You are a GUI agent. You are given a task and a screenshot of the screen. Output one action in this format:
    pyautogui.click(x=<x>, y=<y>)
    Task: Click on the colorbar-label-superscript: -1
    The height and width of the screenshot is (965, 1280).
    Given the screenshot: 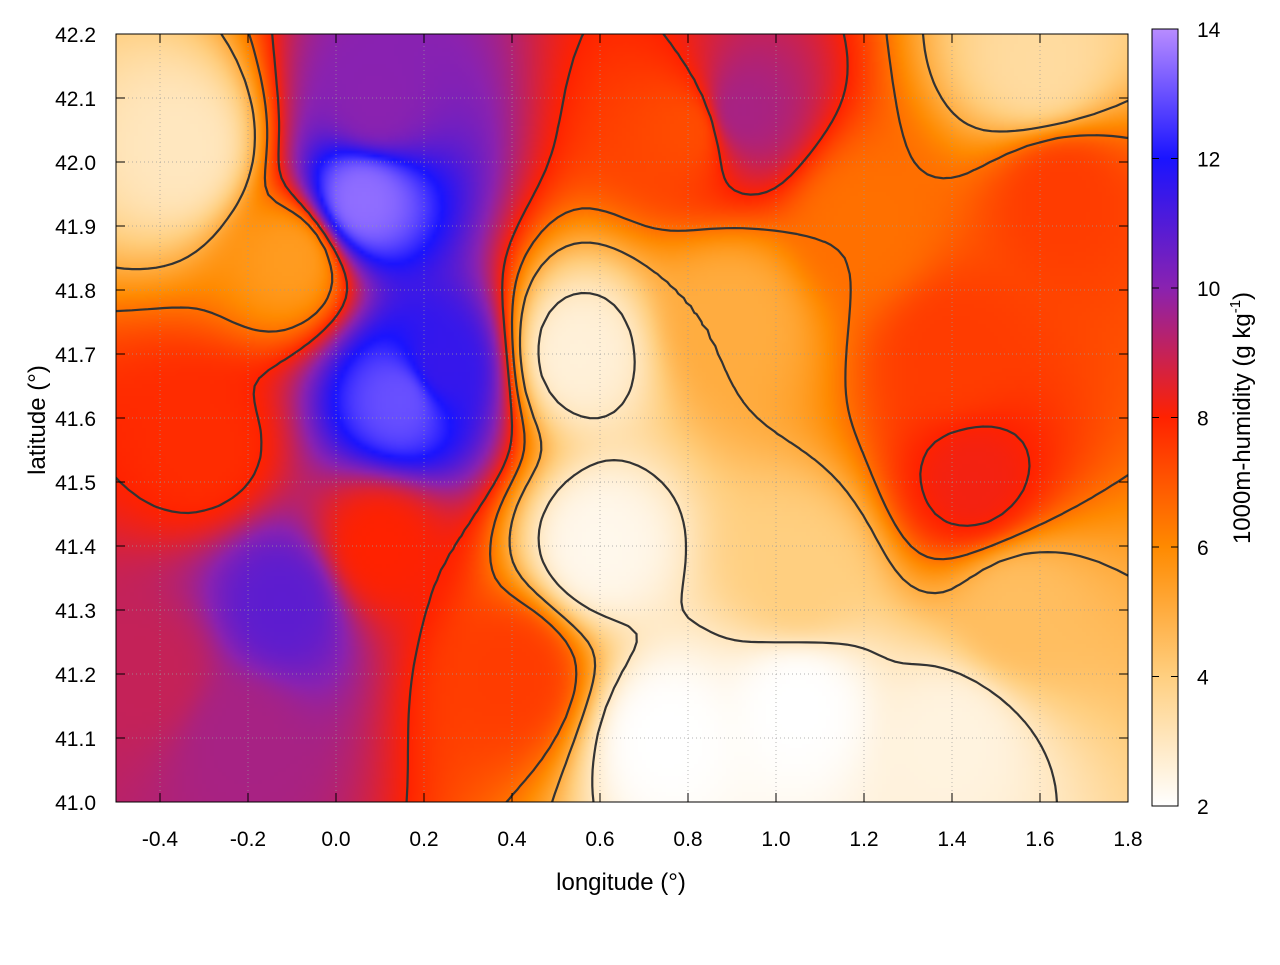 What is the action you would take?
    pyautogui.click(x=1235, y=306)
    